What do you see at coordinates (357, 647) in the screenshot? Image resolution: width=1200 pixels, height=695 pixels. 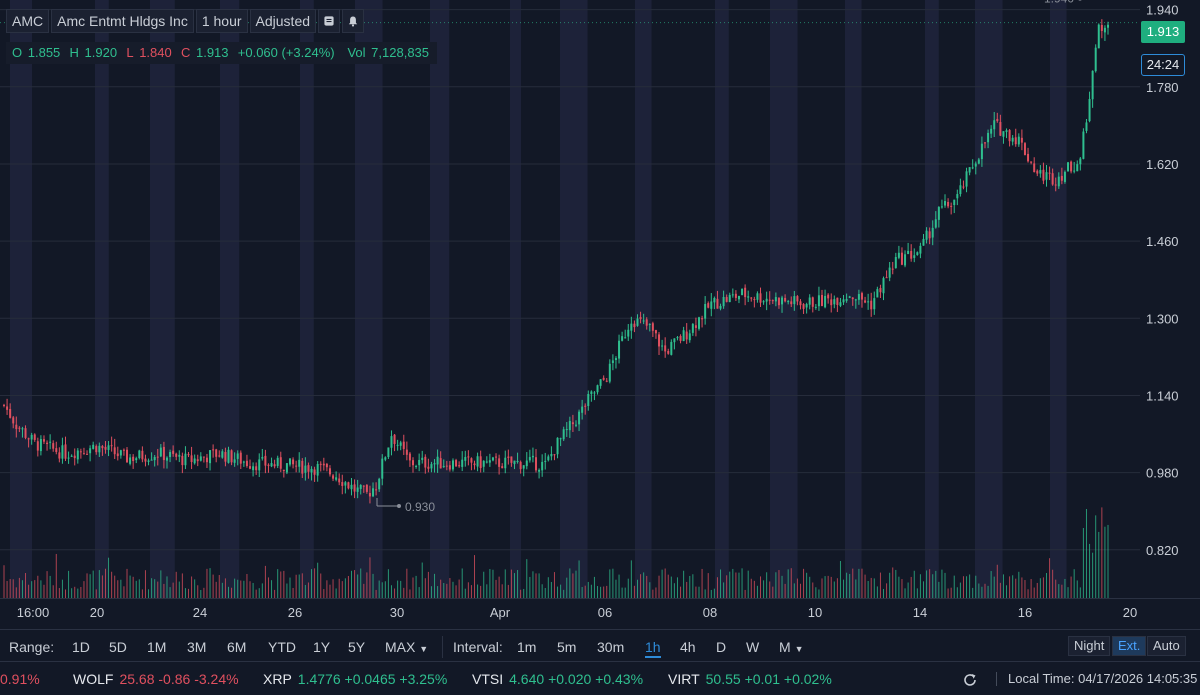 I see `range-5y: 5Y` at bounding box center [357, 647].